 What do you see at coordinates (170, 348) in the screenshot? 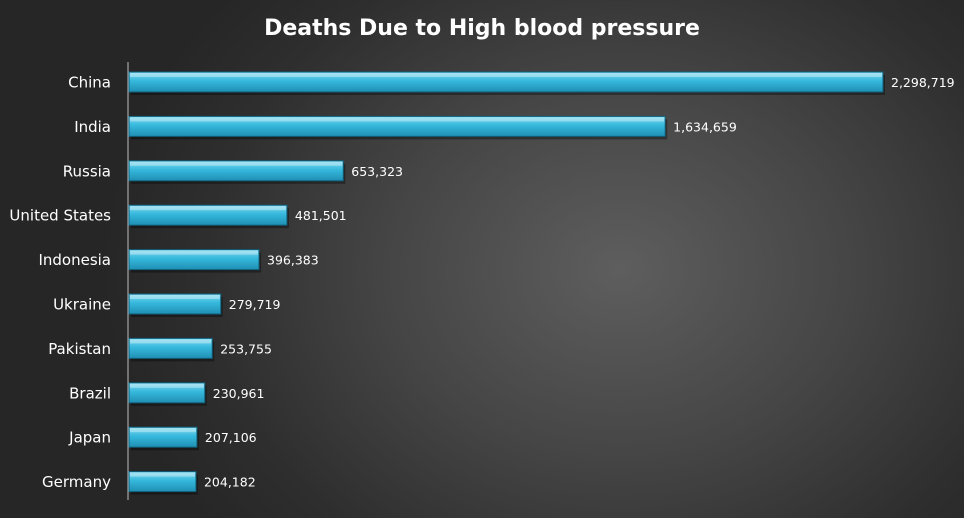
I see `bar-pakistan` at bounding box center [170, 348].